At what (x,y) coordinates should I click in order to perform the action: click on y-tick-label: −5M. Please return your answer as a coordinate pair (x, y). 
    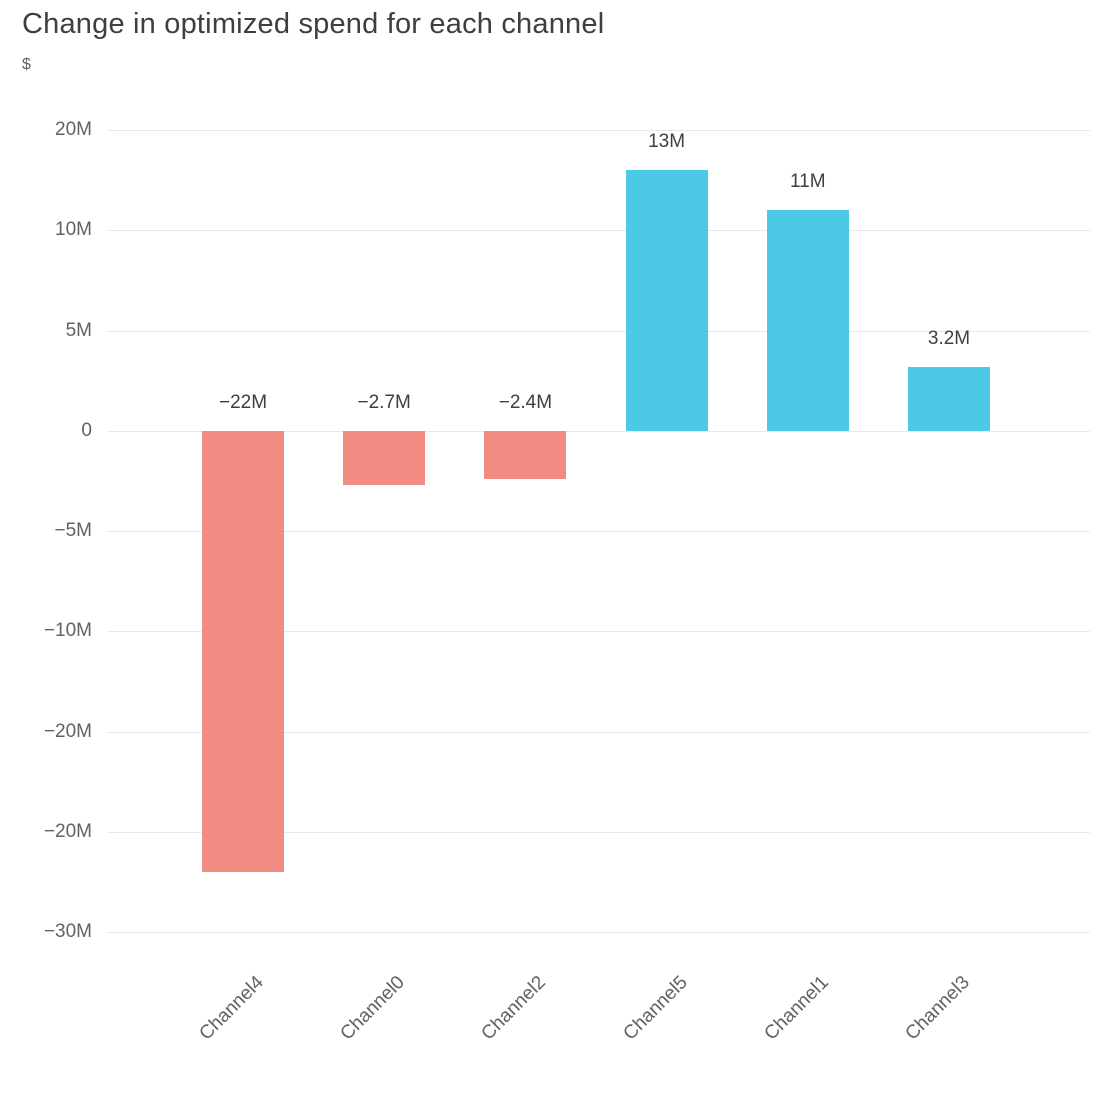
    Looking at the image, I should click on (73, 530).